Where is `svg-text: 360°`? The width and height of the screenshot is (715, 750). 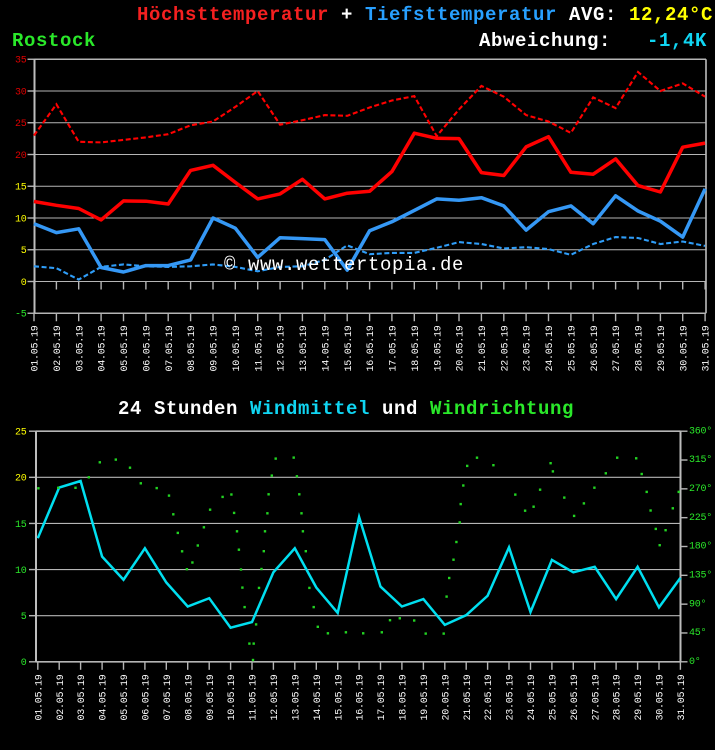
svg-text: 360° is located at coordinates (700, 431).